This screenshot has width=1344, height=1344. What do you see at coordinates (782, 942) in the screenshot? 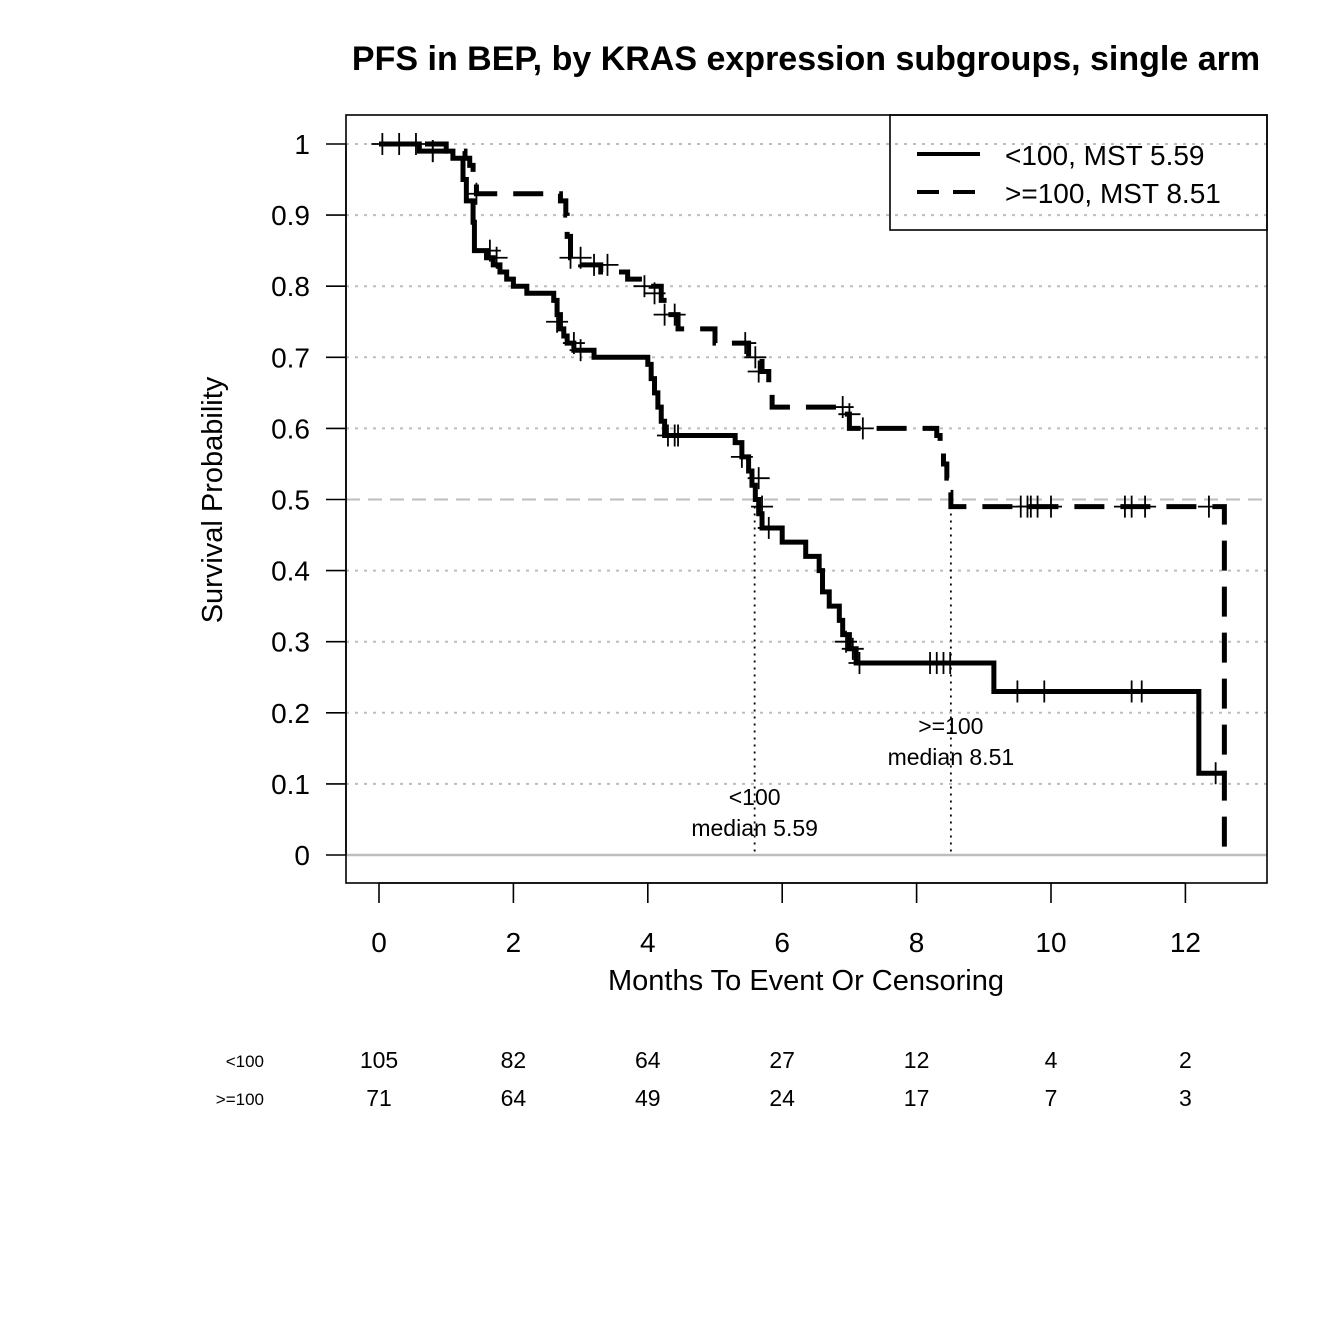
I see `x-tick-label: 6` at bounding box center [782, 942].